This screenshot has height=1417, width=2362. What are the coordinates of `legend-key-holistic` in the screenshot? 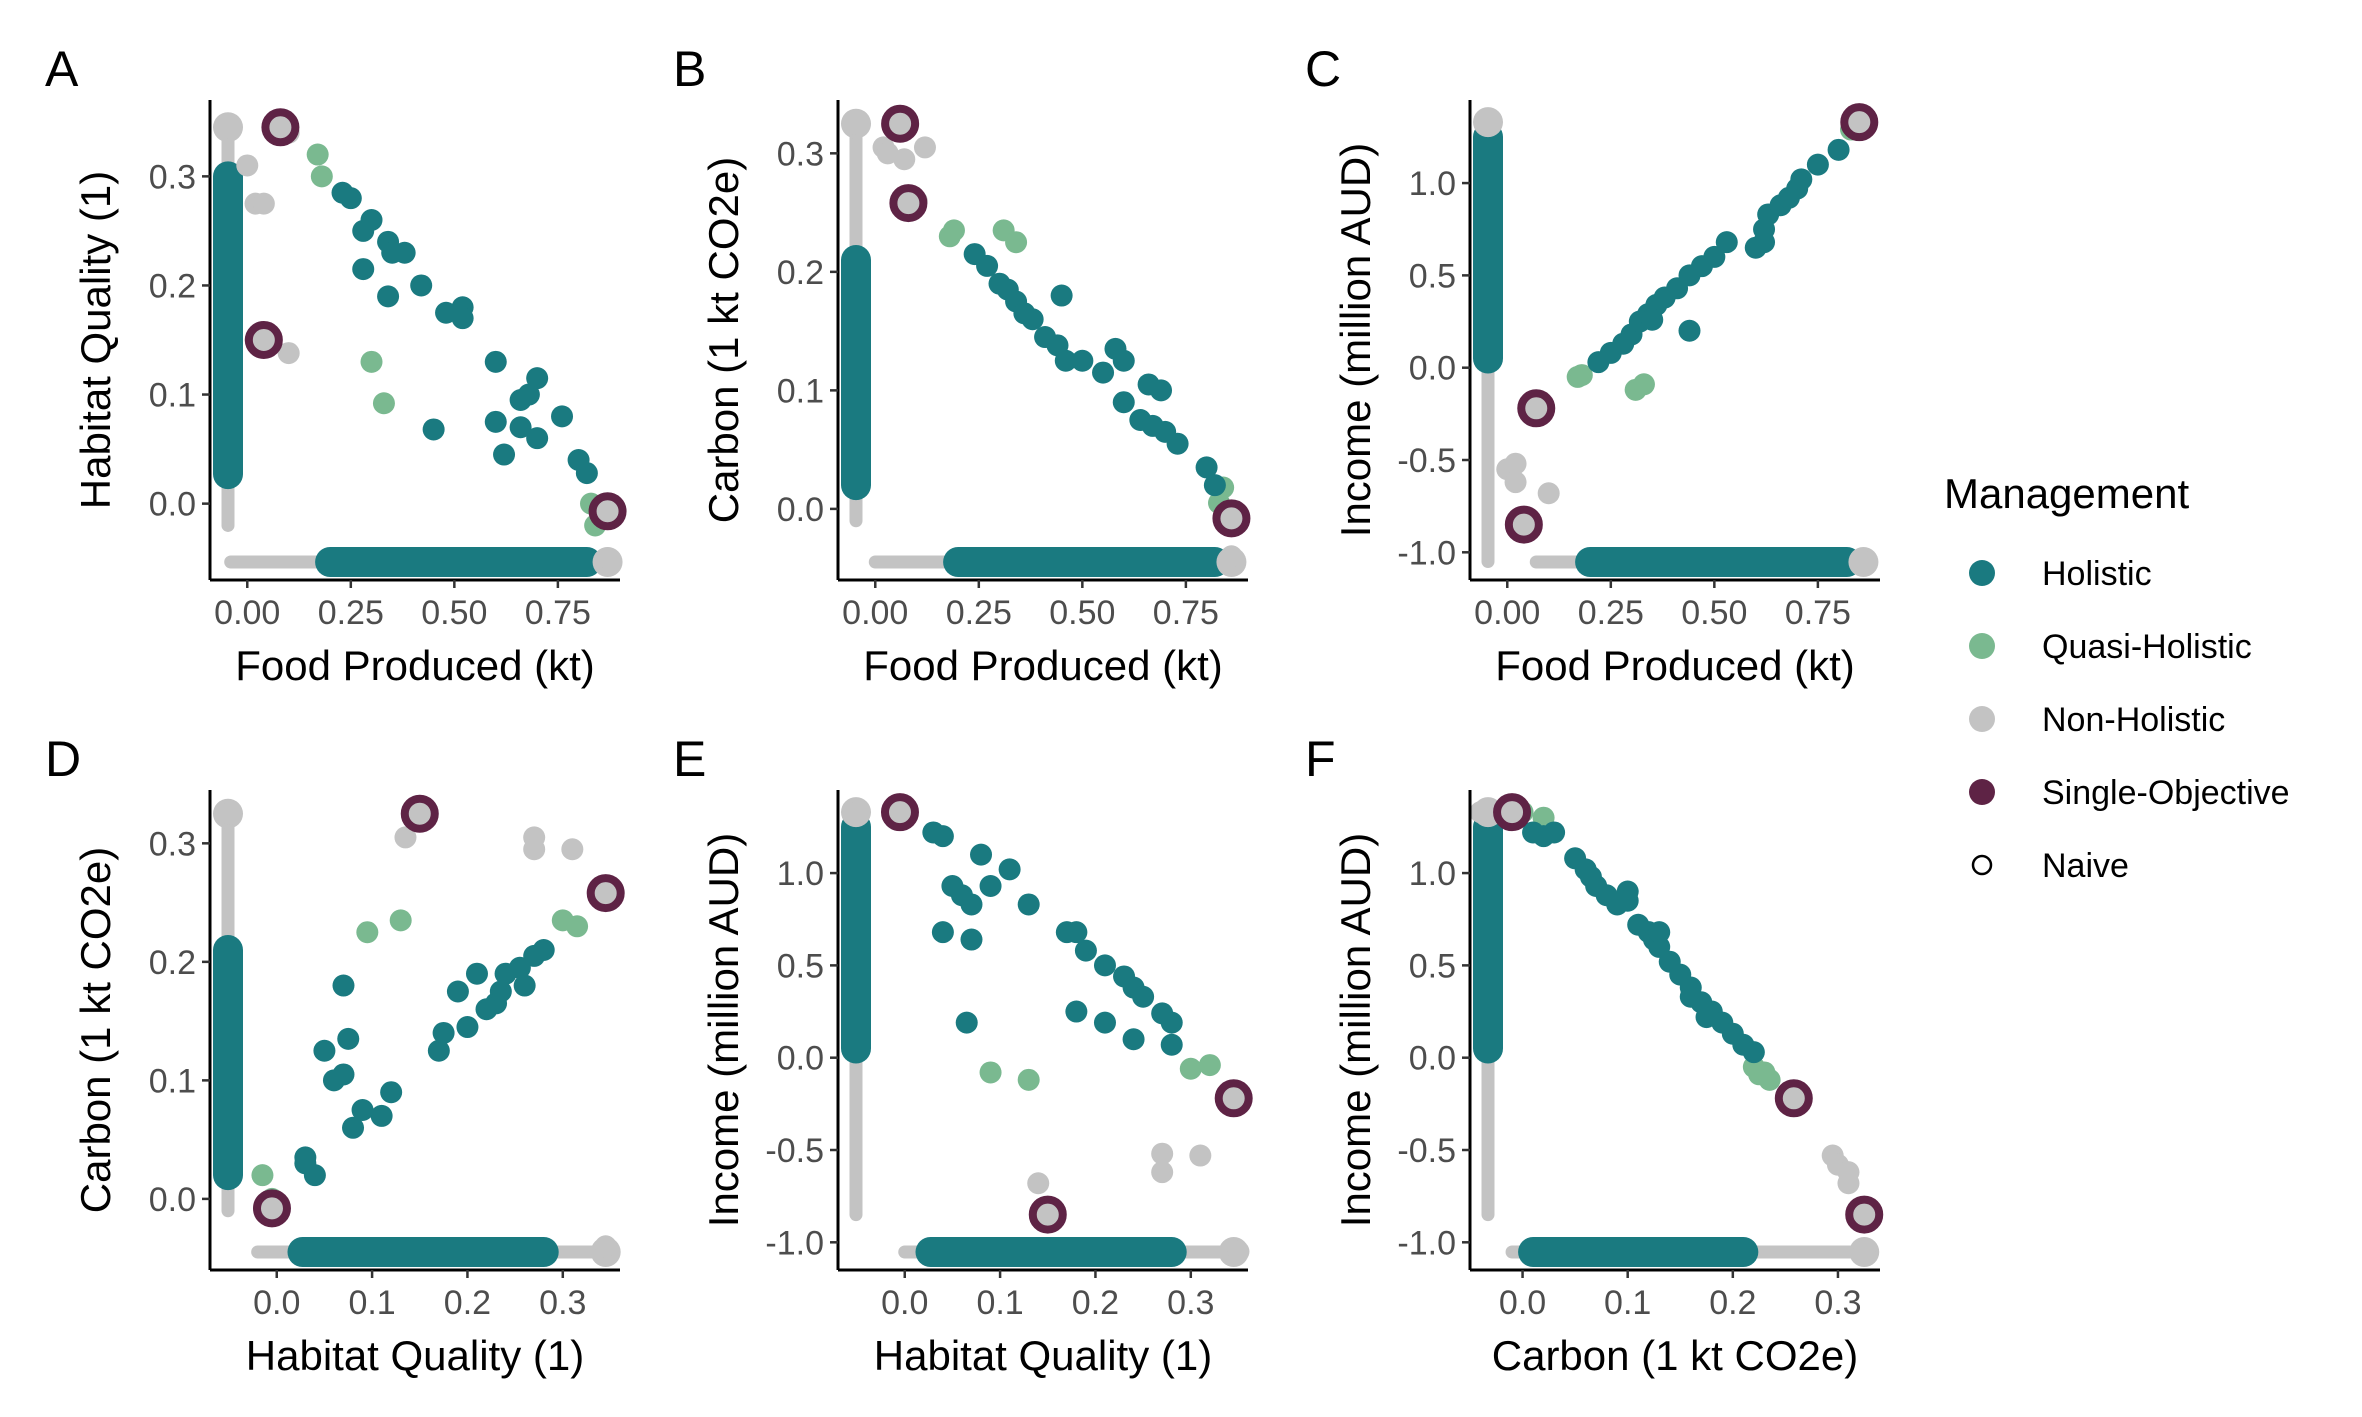 It's located at (1982, 573).